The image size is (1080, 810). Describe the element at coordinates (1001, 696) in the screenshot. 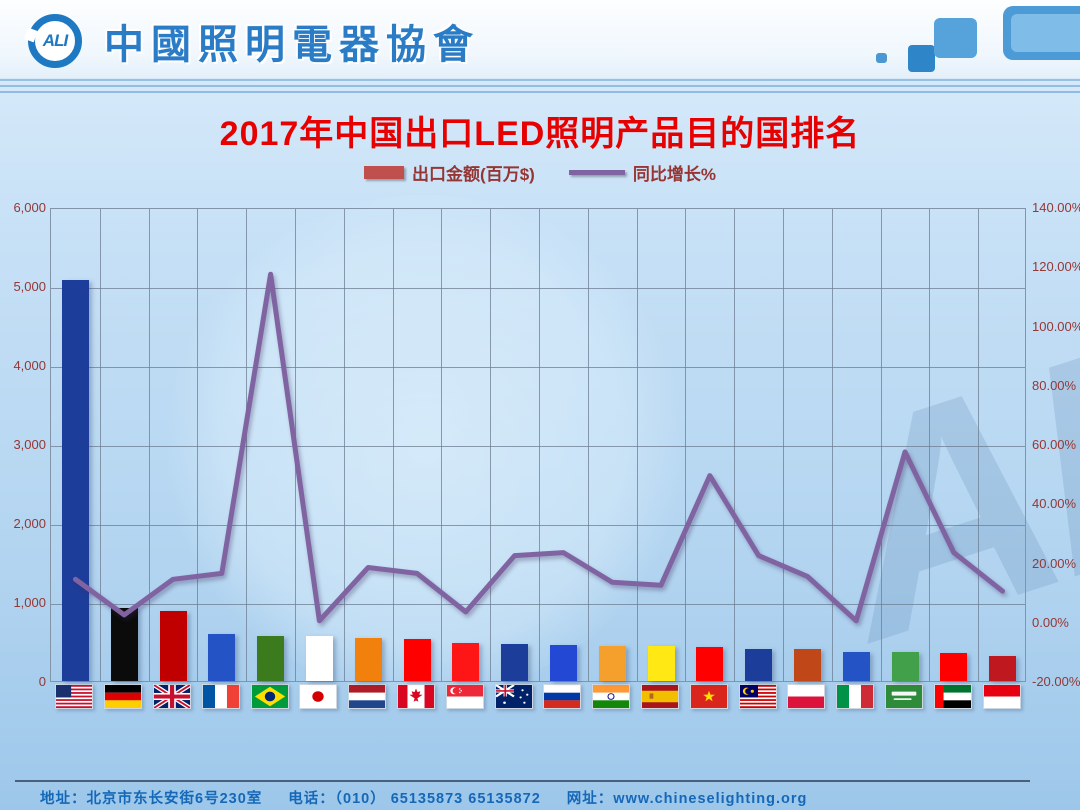

I see `flag-id` at that location.